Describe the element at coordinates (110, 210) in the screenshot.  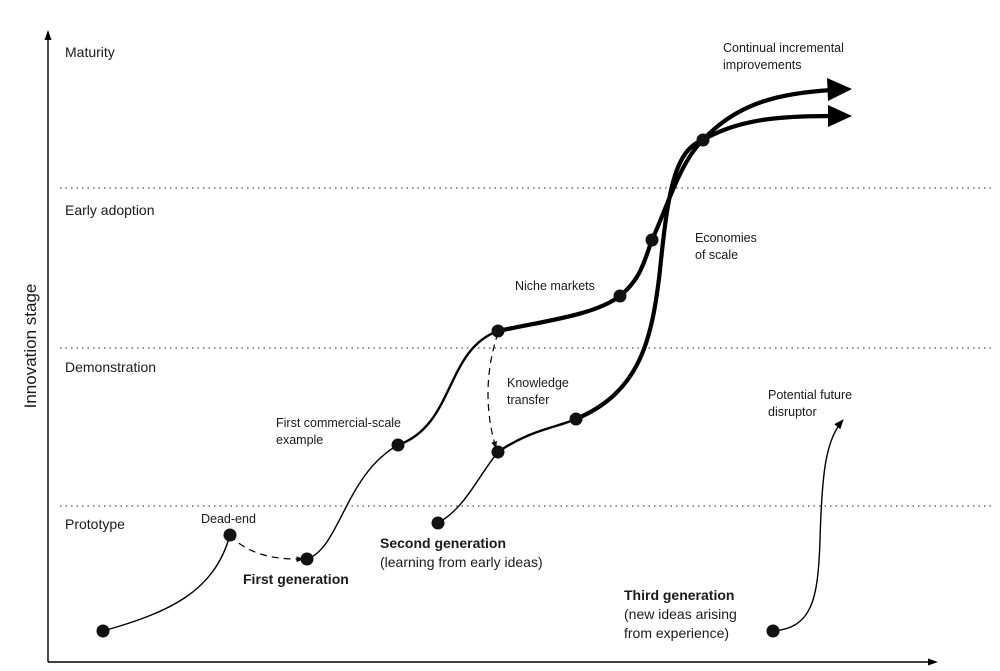
I see `stage-label-early-adoption: Early adoption` at that location.